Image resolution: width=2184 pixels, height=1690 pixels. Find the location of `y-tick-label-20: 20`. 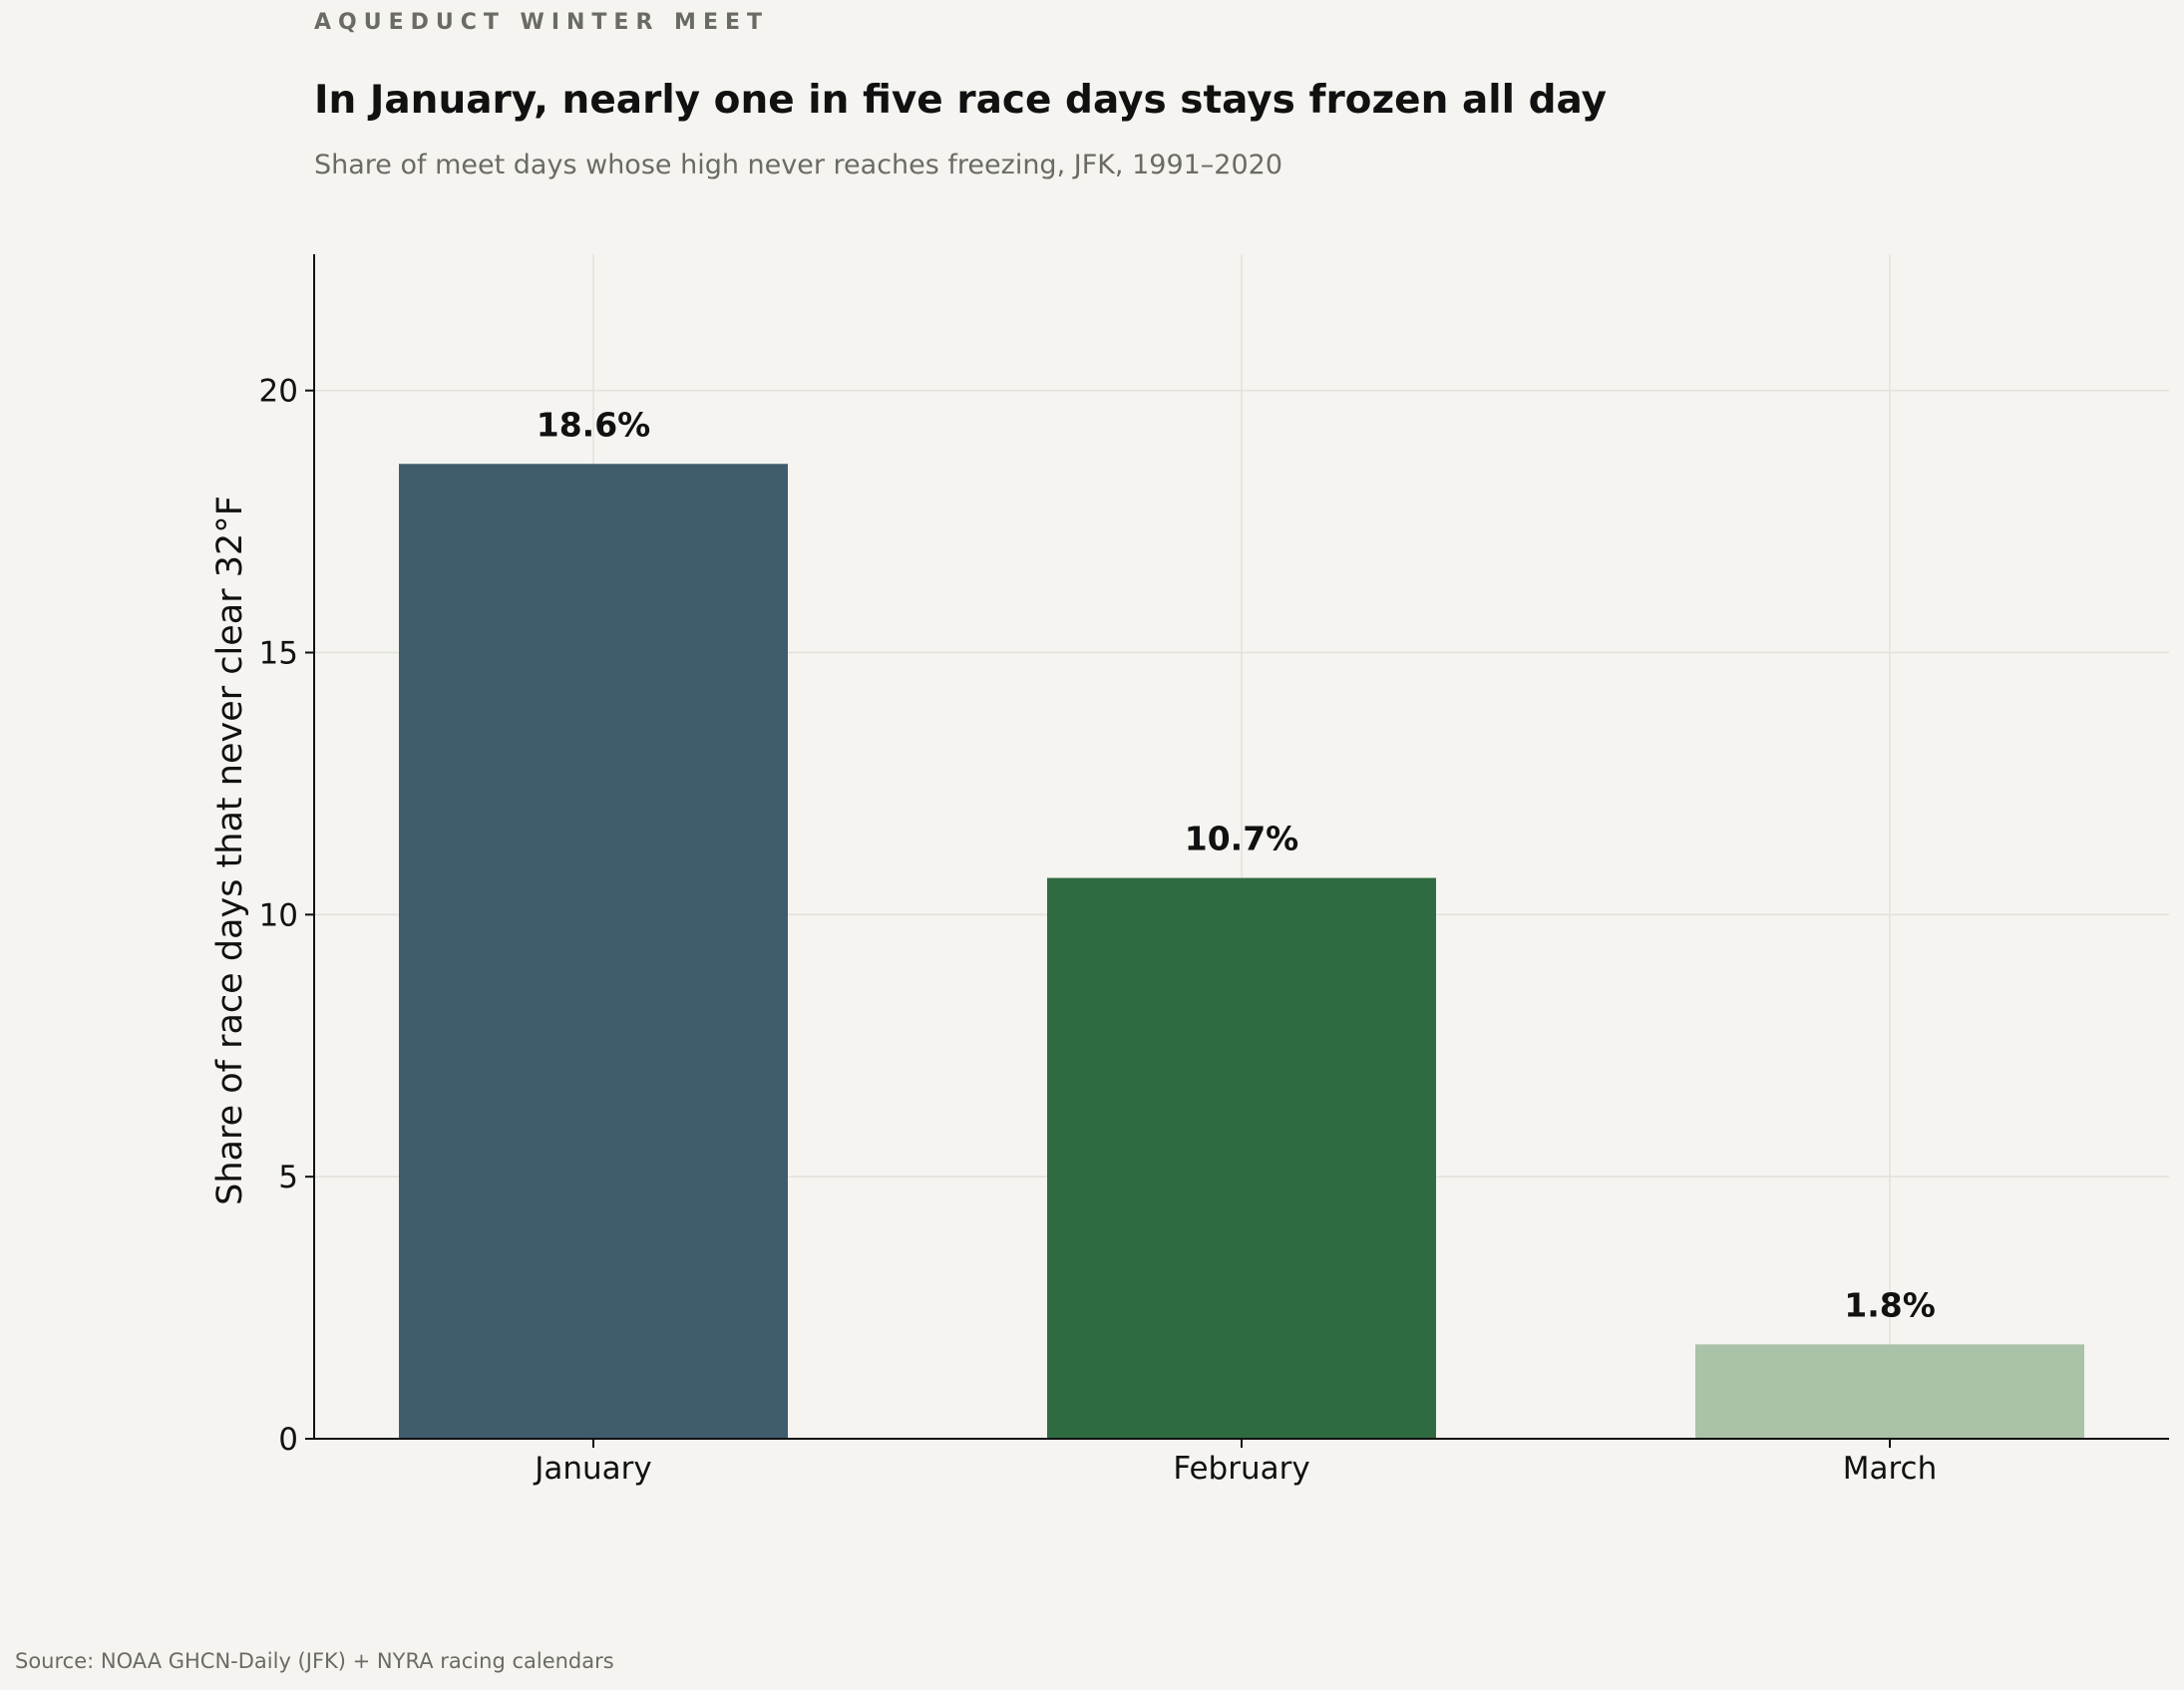

y-tick-label-20: 20 is located at coordinates (278, 392).